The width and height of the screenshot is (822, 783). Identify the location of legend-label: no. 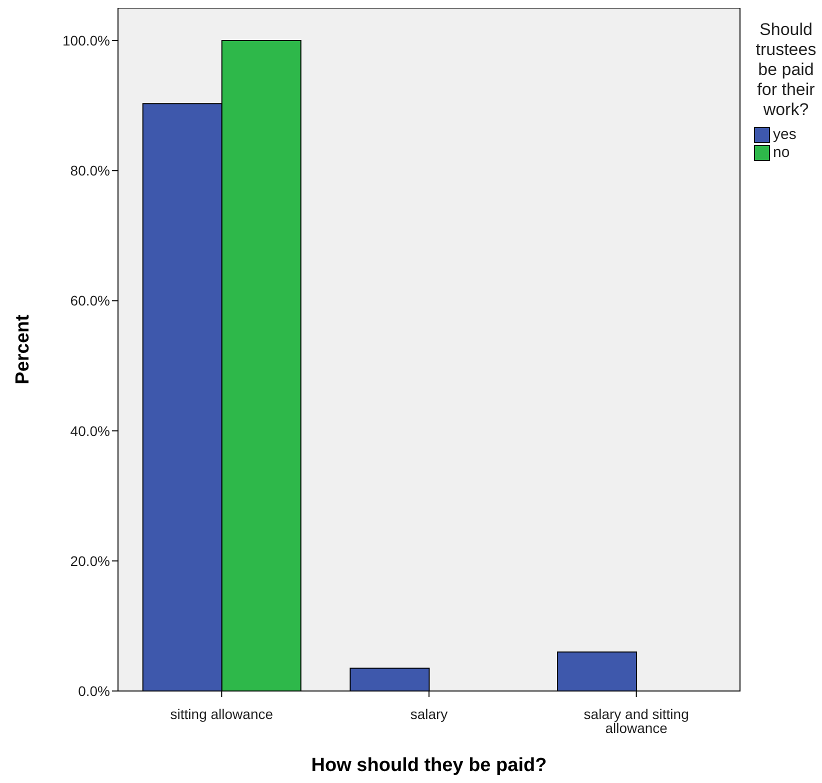
(781, 153).